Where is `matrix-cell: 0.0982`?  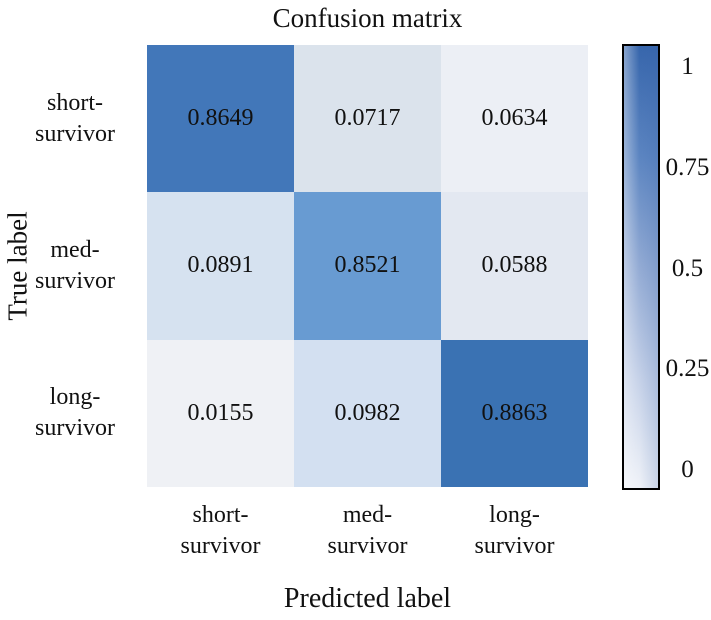
matrix-cell: 0.0982 is located at coordinates (367, 413).